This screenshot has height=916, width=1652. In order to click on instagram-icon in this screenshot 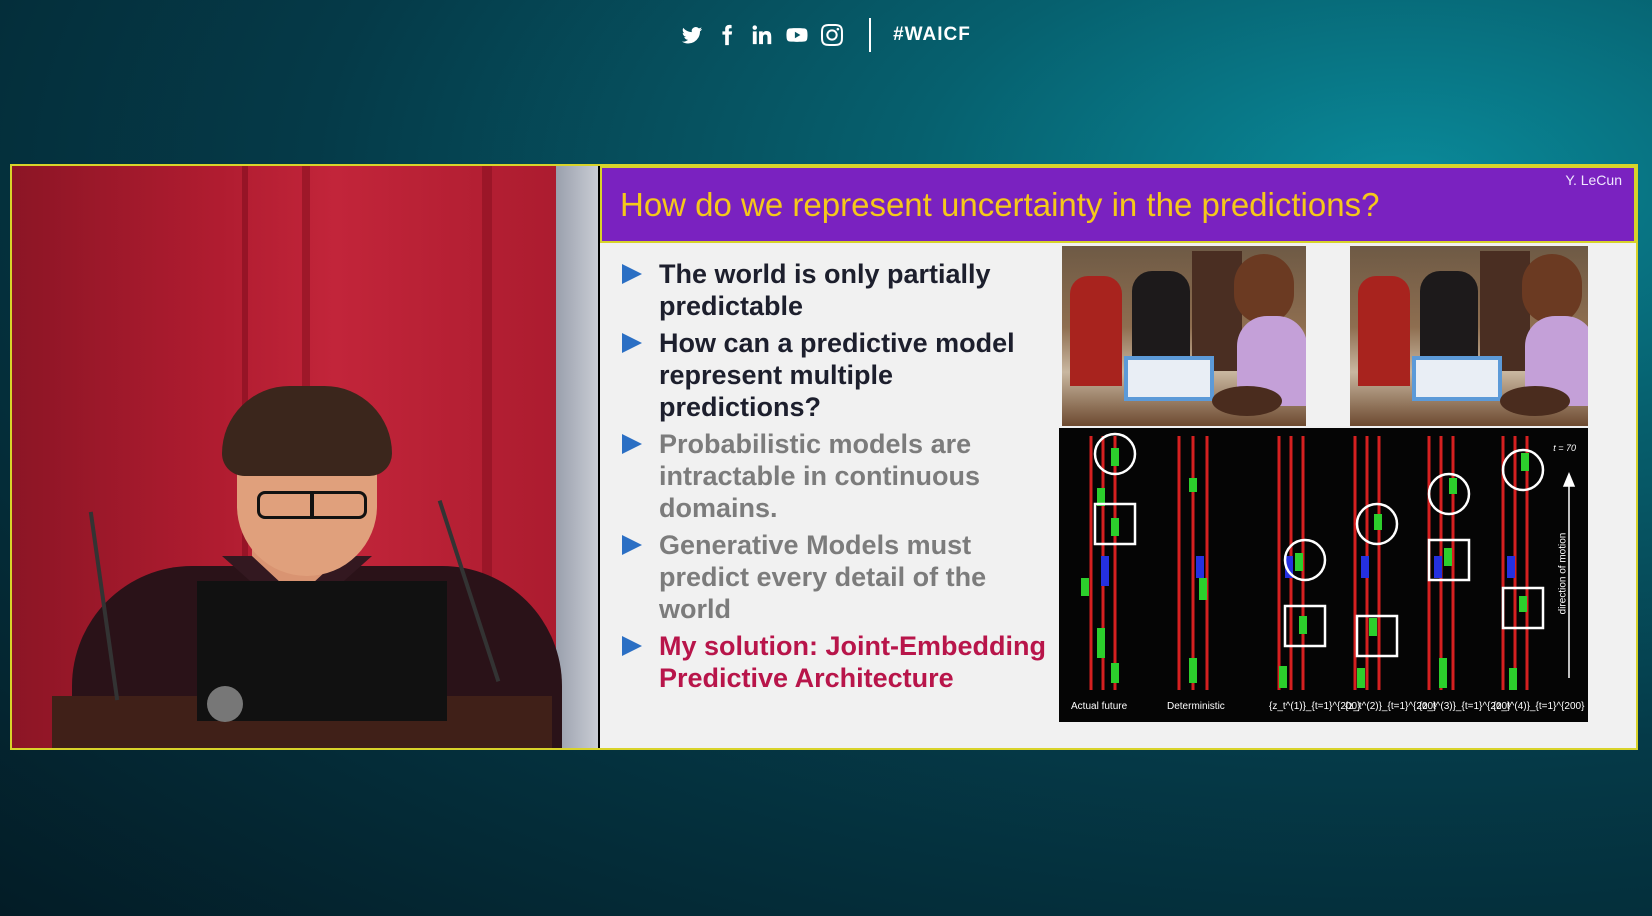, I will do `click(832, 35)`.